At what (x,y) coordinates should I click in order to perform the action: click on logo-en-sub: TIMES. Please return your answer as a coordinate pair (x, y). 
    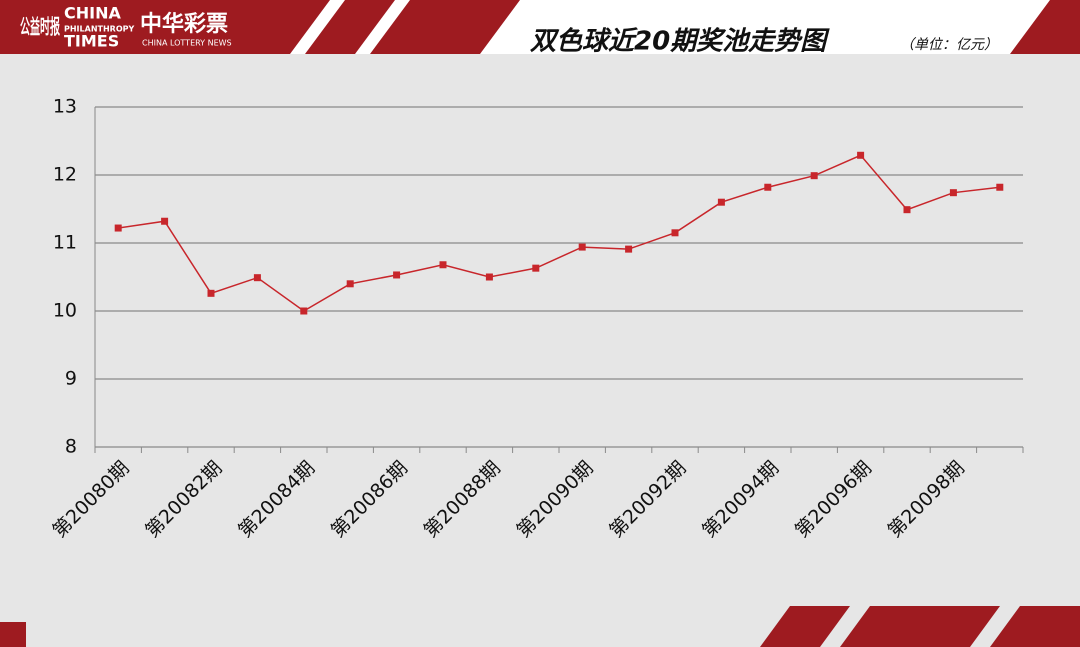
    Looking at the image, I should click on (91, 41).